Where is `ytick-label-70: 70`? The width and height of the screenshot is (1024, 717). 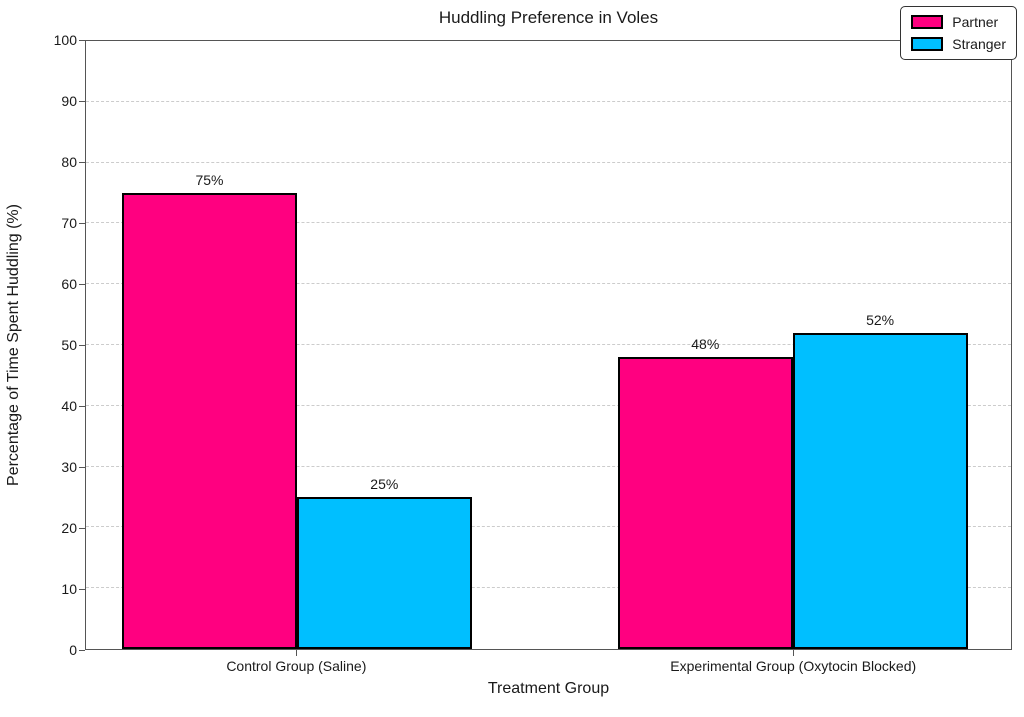
ytick-label-70: 70 is located at coordinates (69, 223).